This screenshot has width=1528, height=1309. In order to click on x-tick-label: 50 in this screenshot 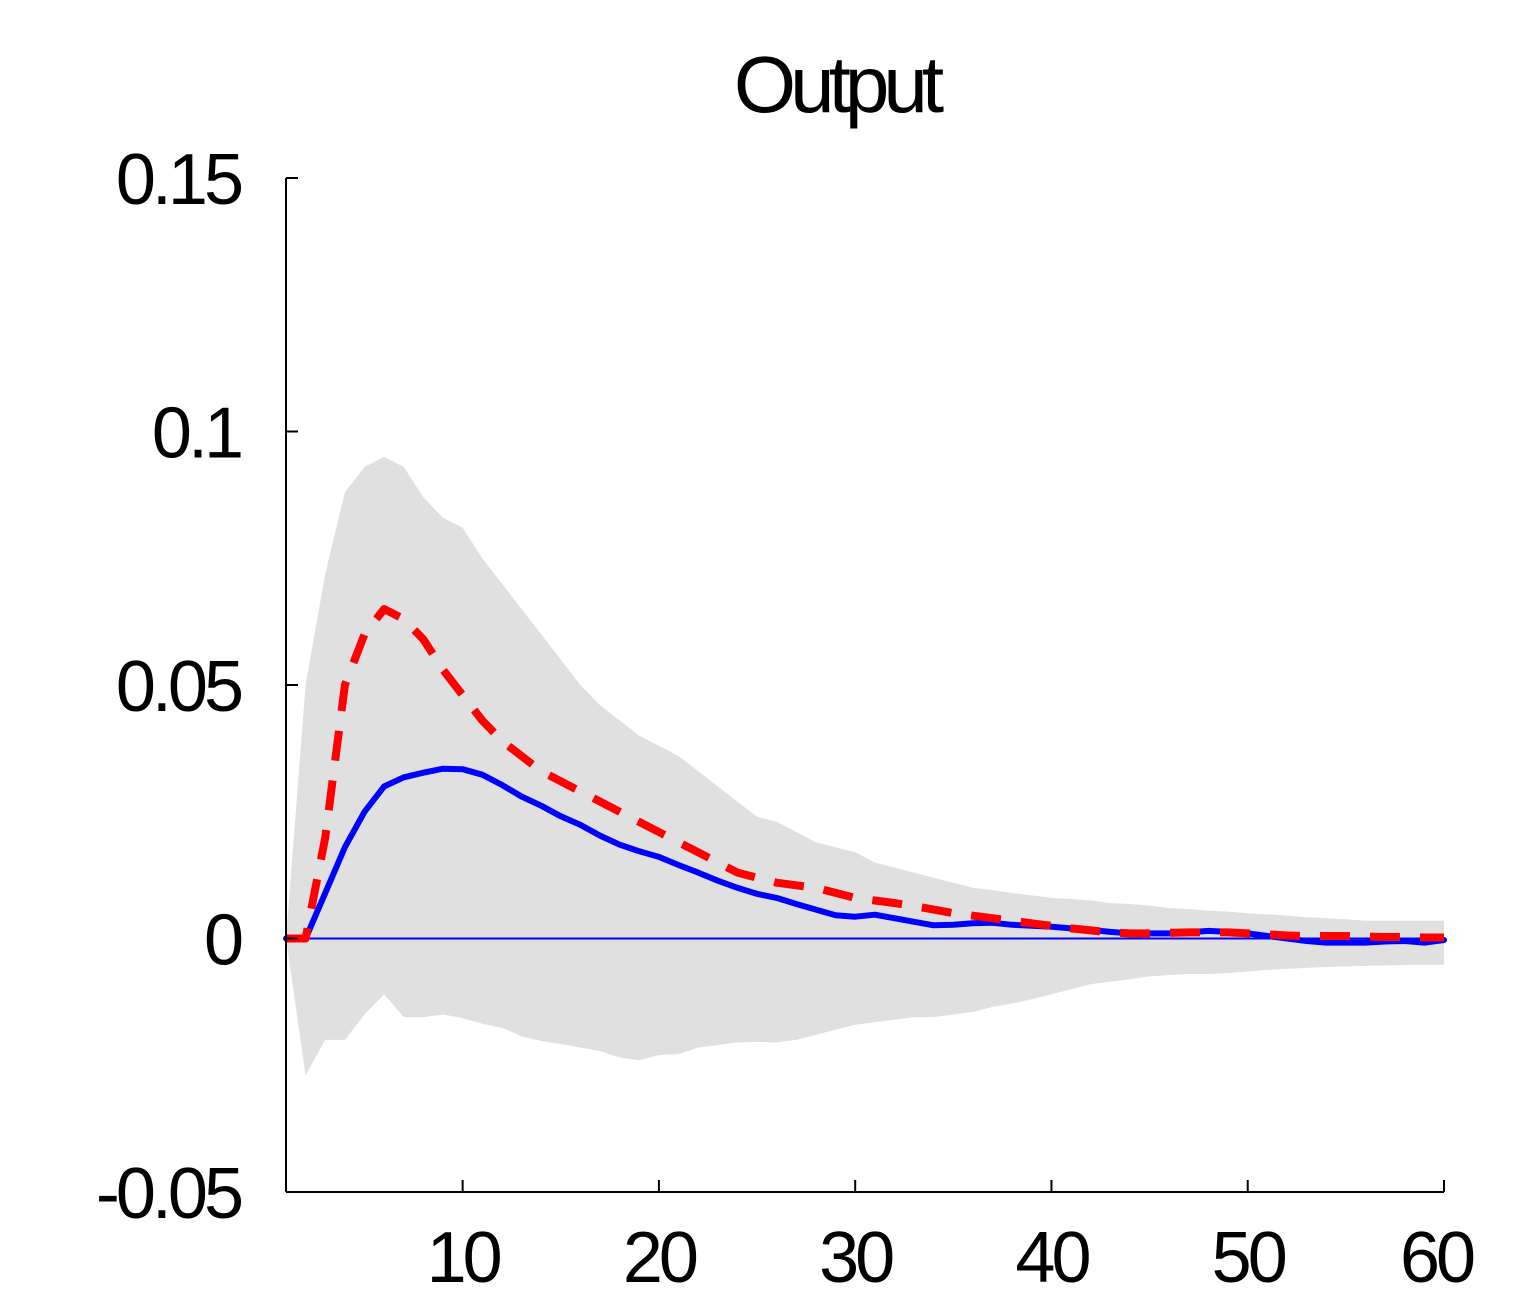, I will do `click(1249, 1258)`.